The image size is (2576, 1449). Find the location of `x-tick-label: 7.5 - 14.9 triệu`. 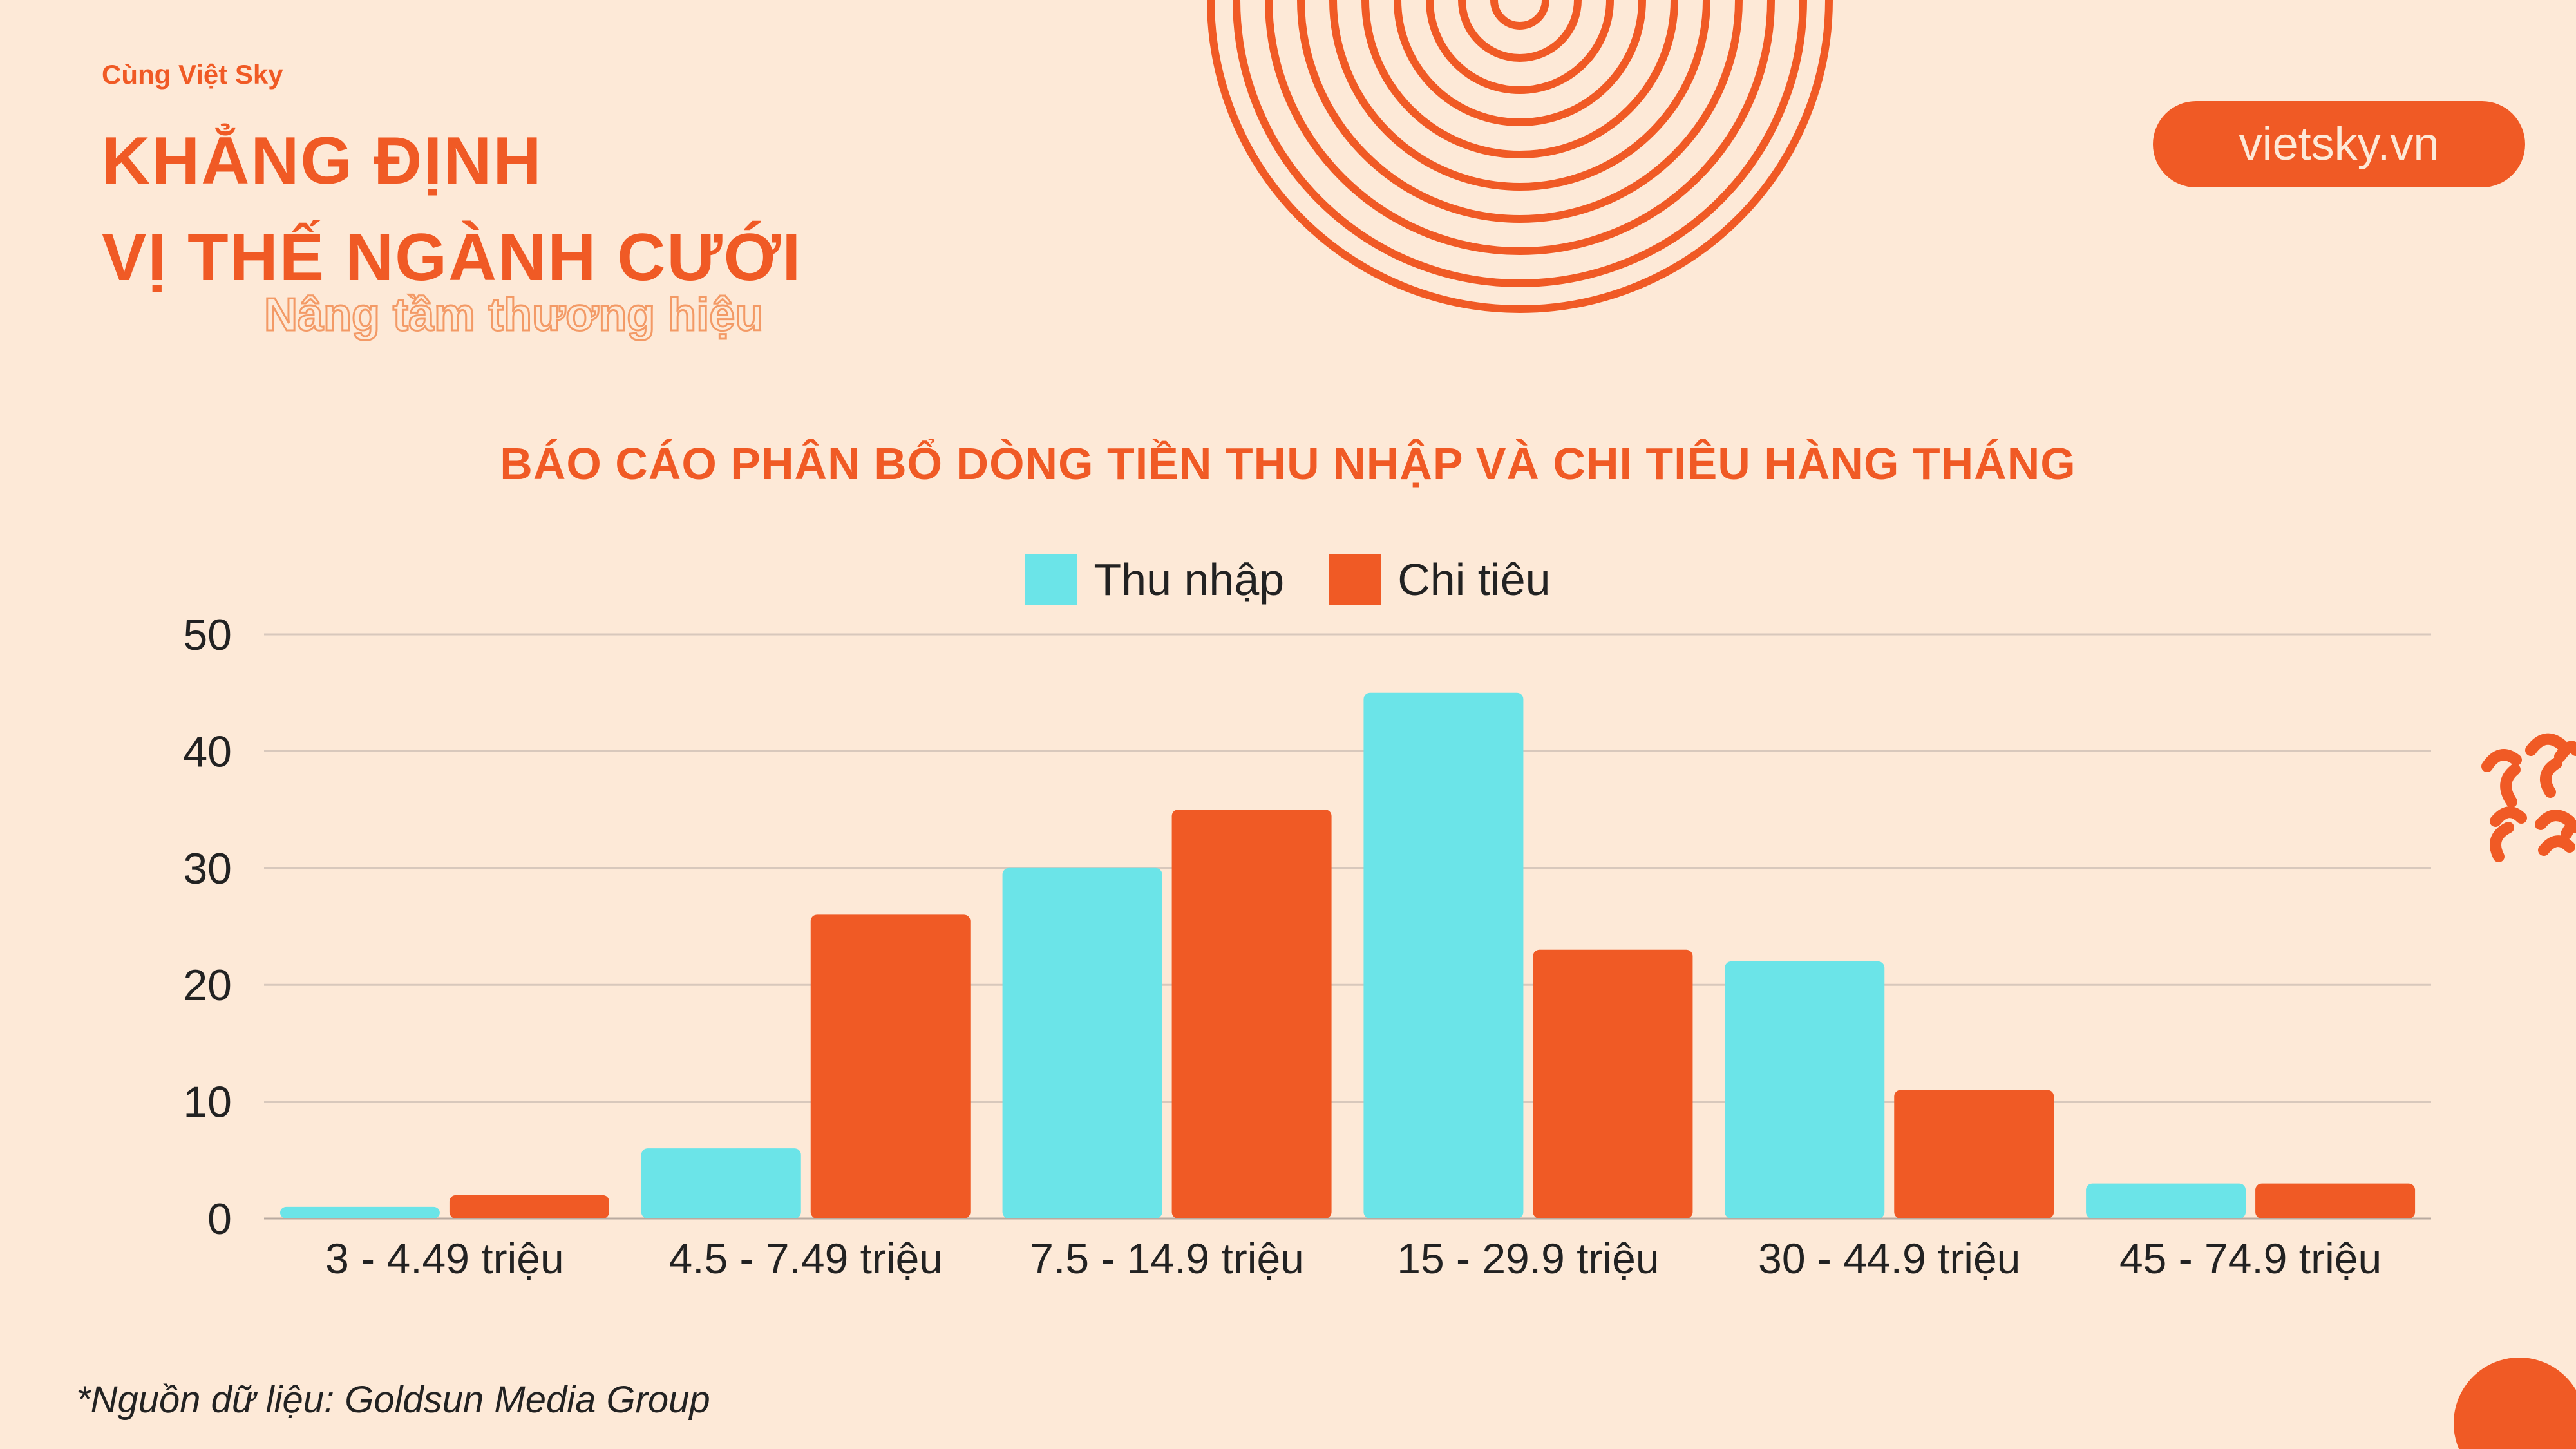

x-tick-label: 7.5 - 14.9 triệu is located at coordinates (1167, 1258).